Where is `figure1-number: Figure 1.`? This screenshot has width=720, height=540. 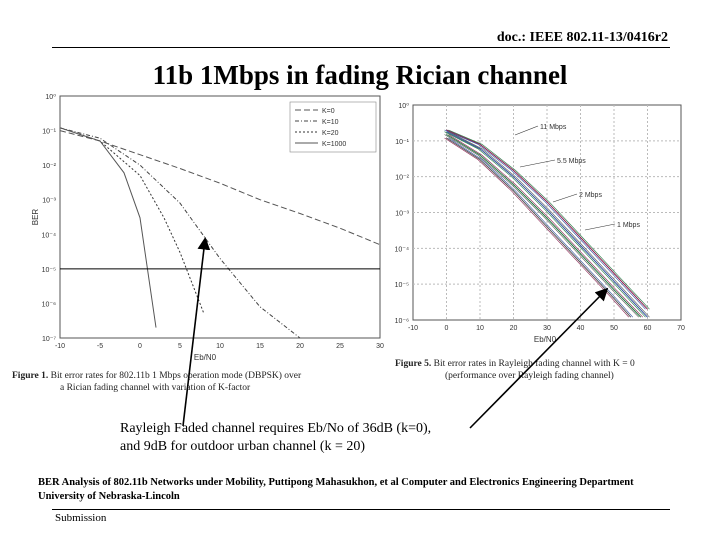 figure1-number: Figure 1. is located at coordinates (30, 376).